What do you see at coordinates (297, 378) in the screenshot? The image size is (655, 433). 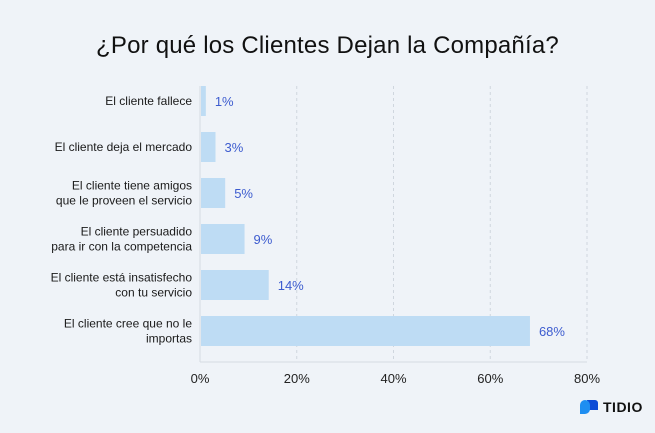 I see `x-tick-label: 20%` at bounding box center [297, 378].